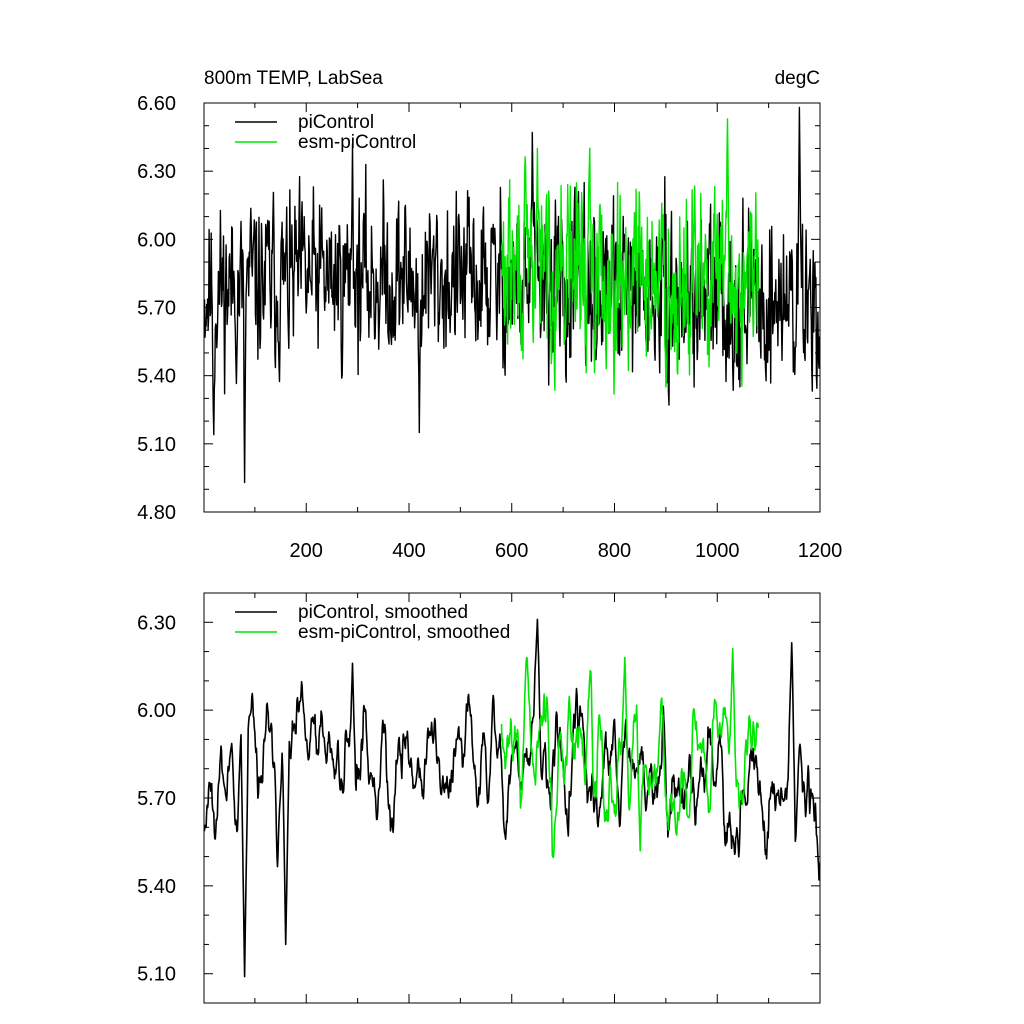 The width and height of the screenshot is (1024, 1024). What do you see at coordinates (797, 78) in the screenshot?
I see `chart-title-right: degC` at bounding box center [797, 78].